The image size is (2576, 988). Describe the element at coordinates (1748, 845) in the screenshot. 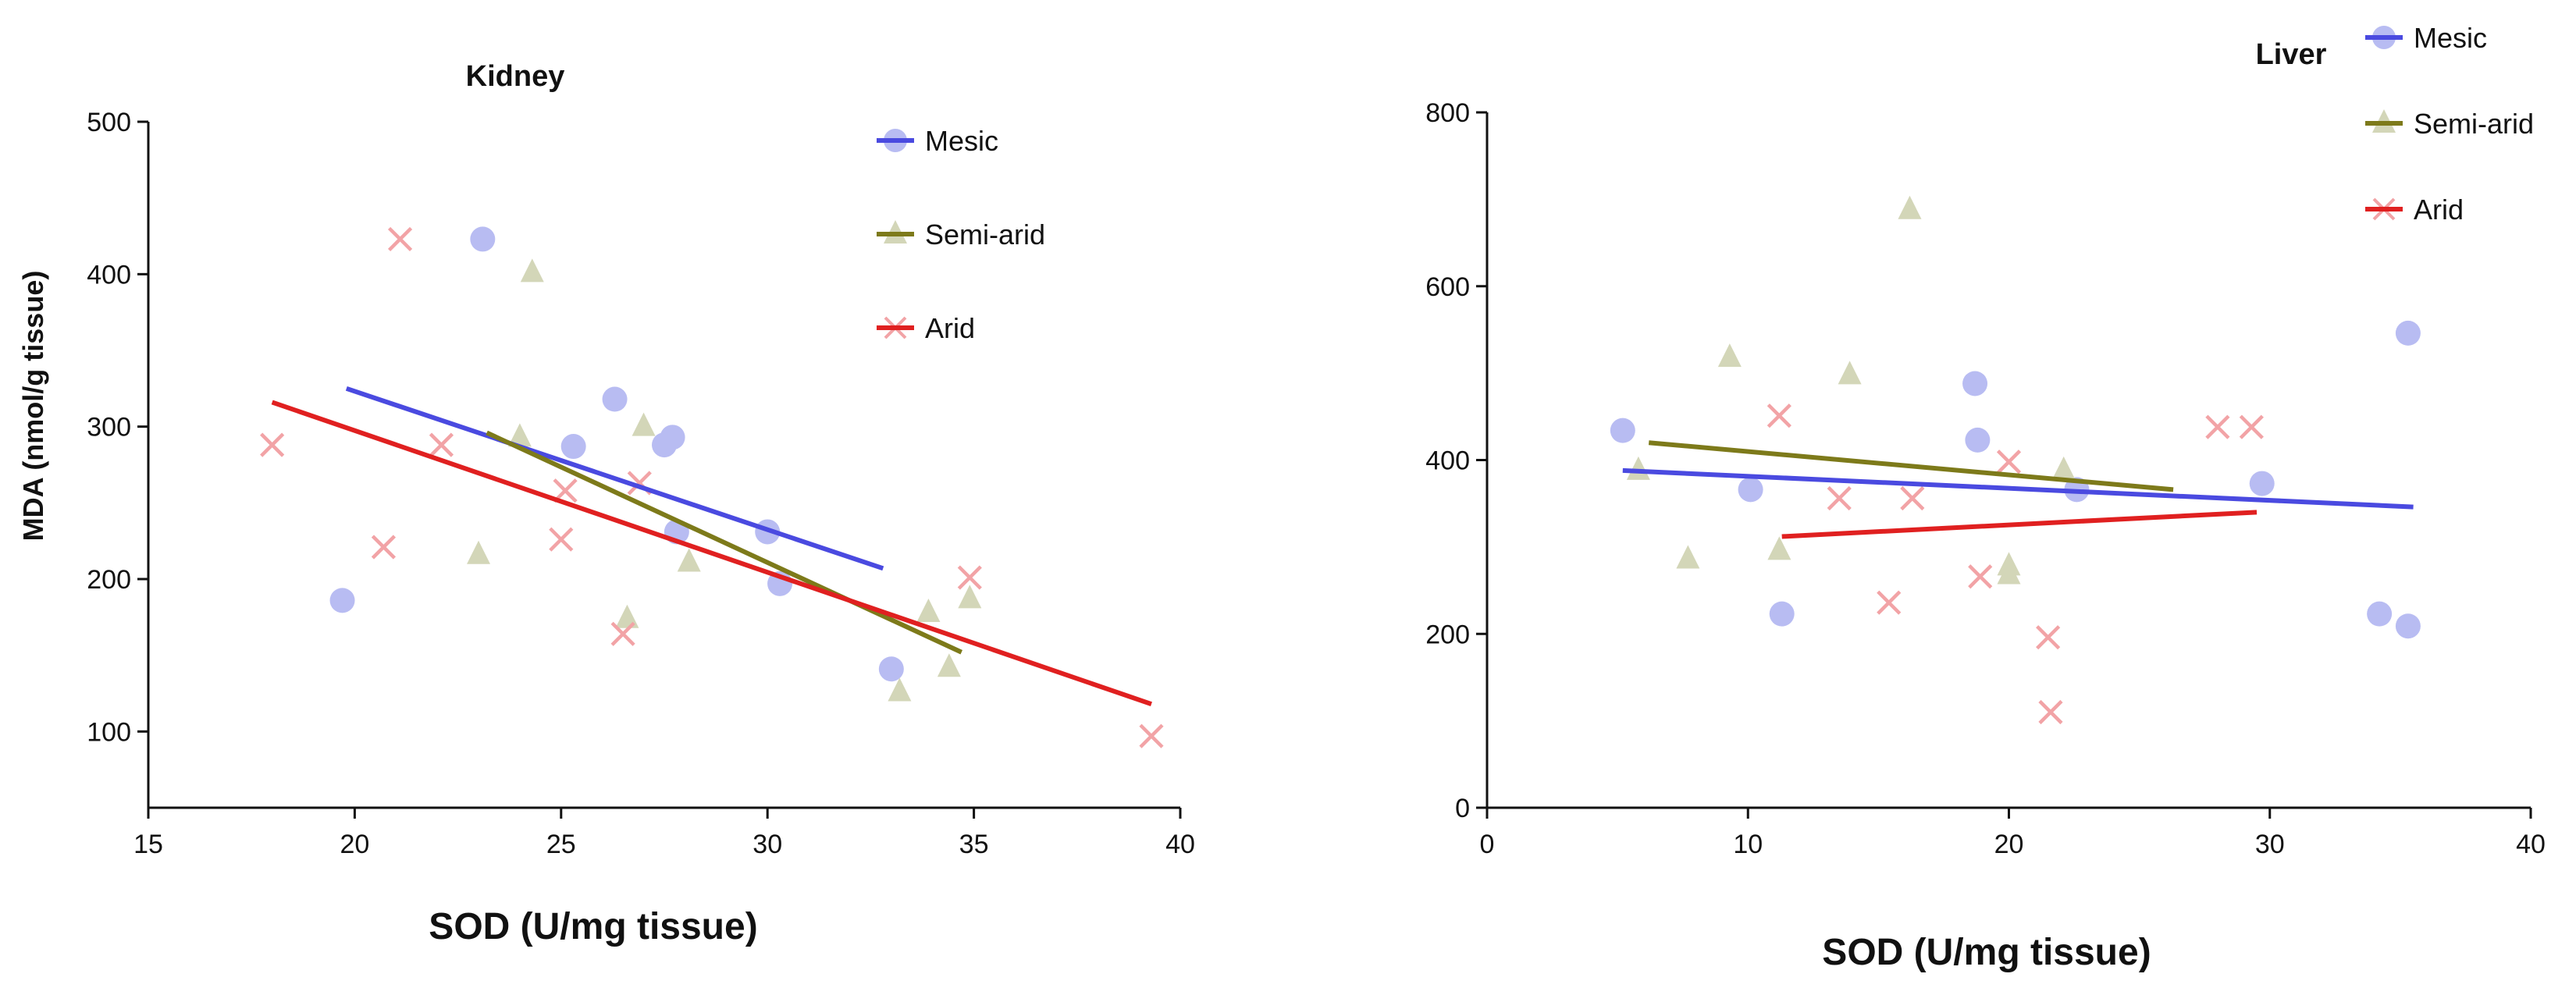

I see `x-tick-label: 10` at that location.